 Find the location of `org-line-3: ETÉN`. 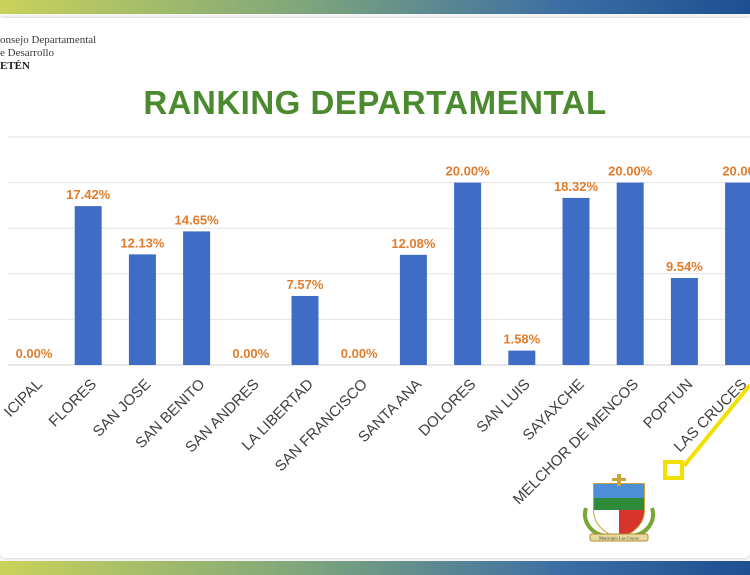

org-line-3: ETÉN is located at coordinates (15, 66).